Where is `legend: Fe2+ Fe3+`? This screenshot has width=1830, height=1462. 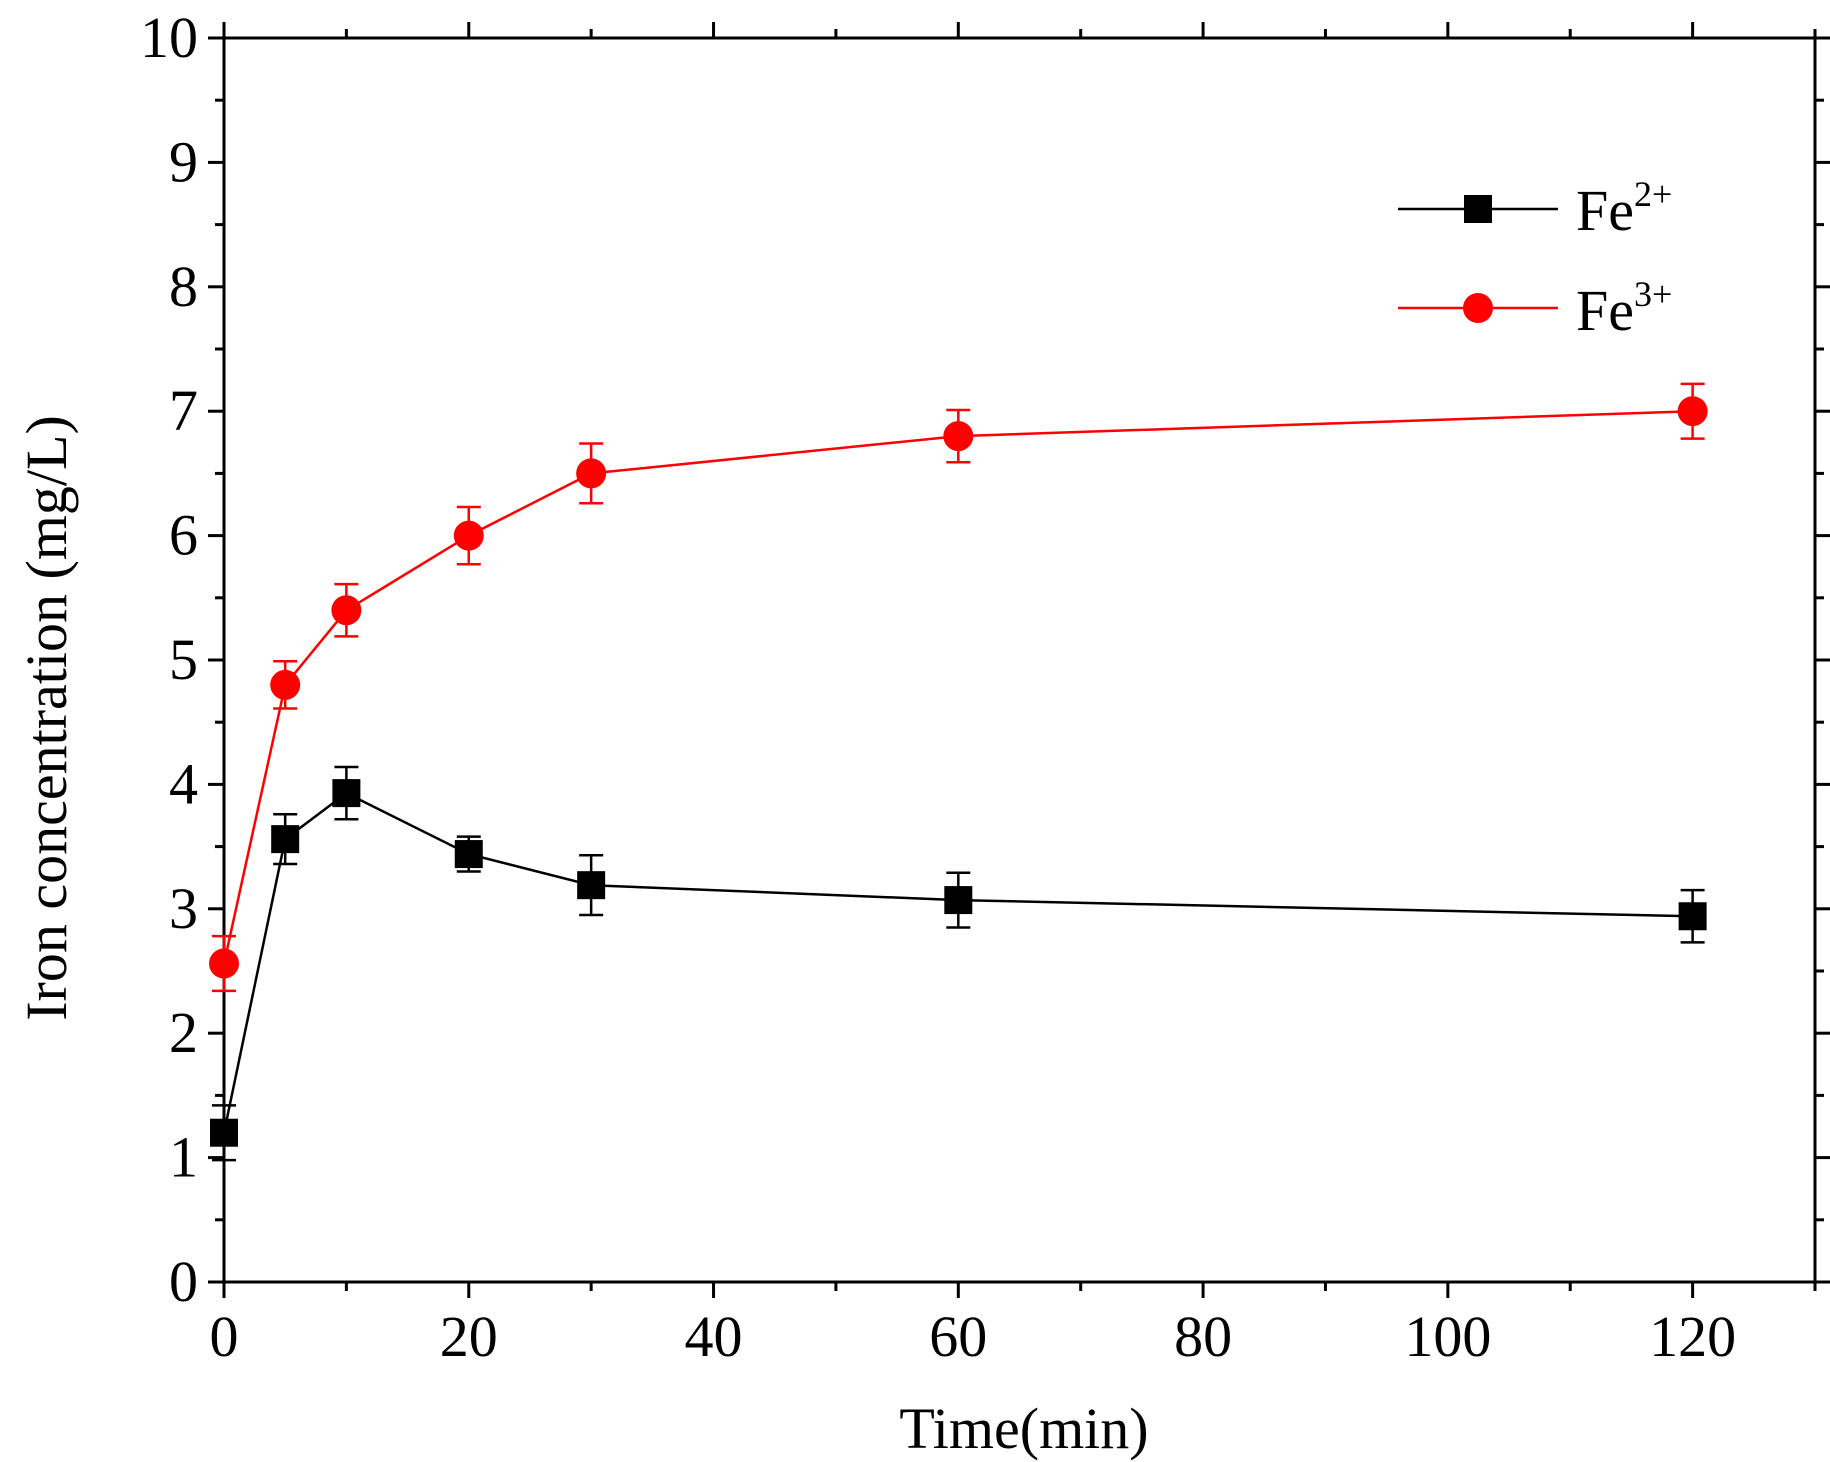
legend: Fe2+ Fe3+ is located at coordinates (1535, 258).